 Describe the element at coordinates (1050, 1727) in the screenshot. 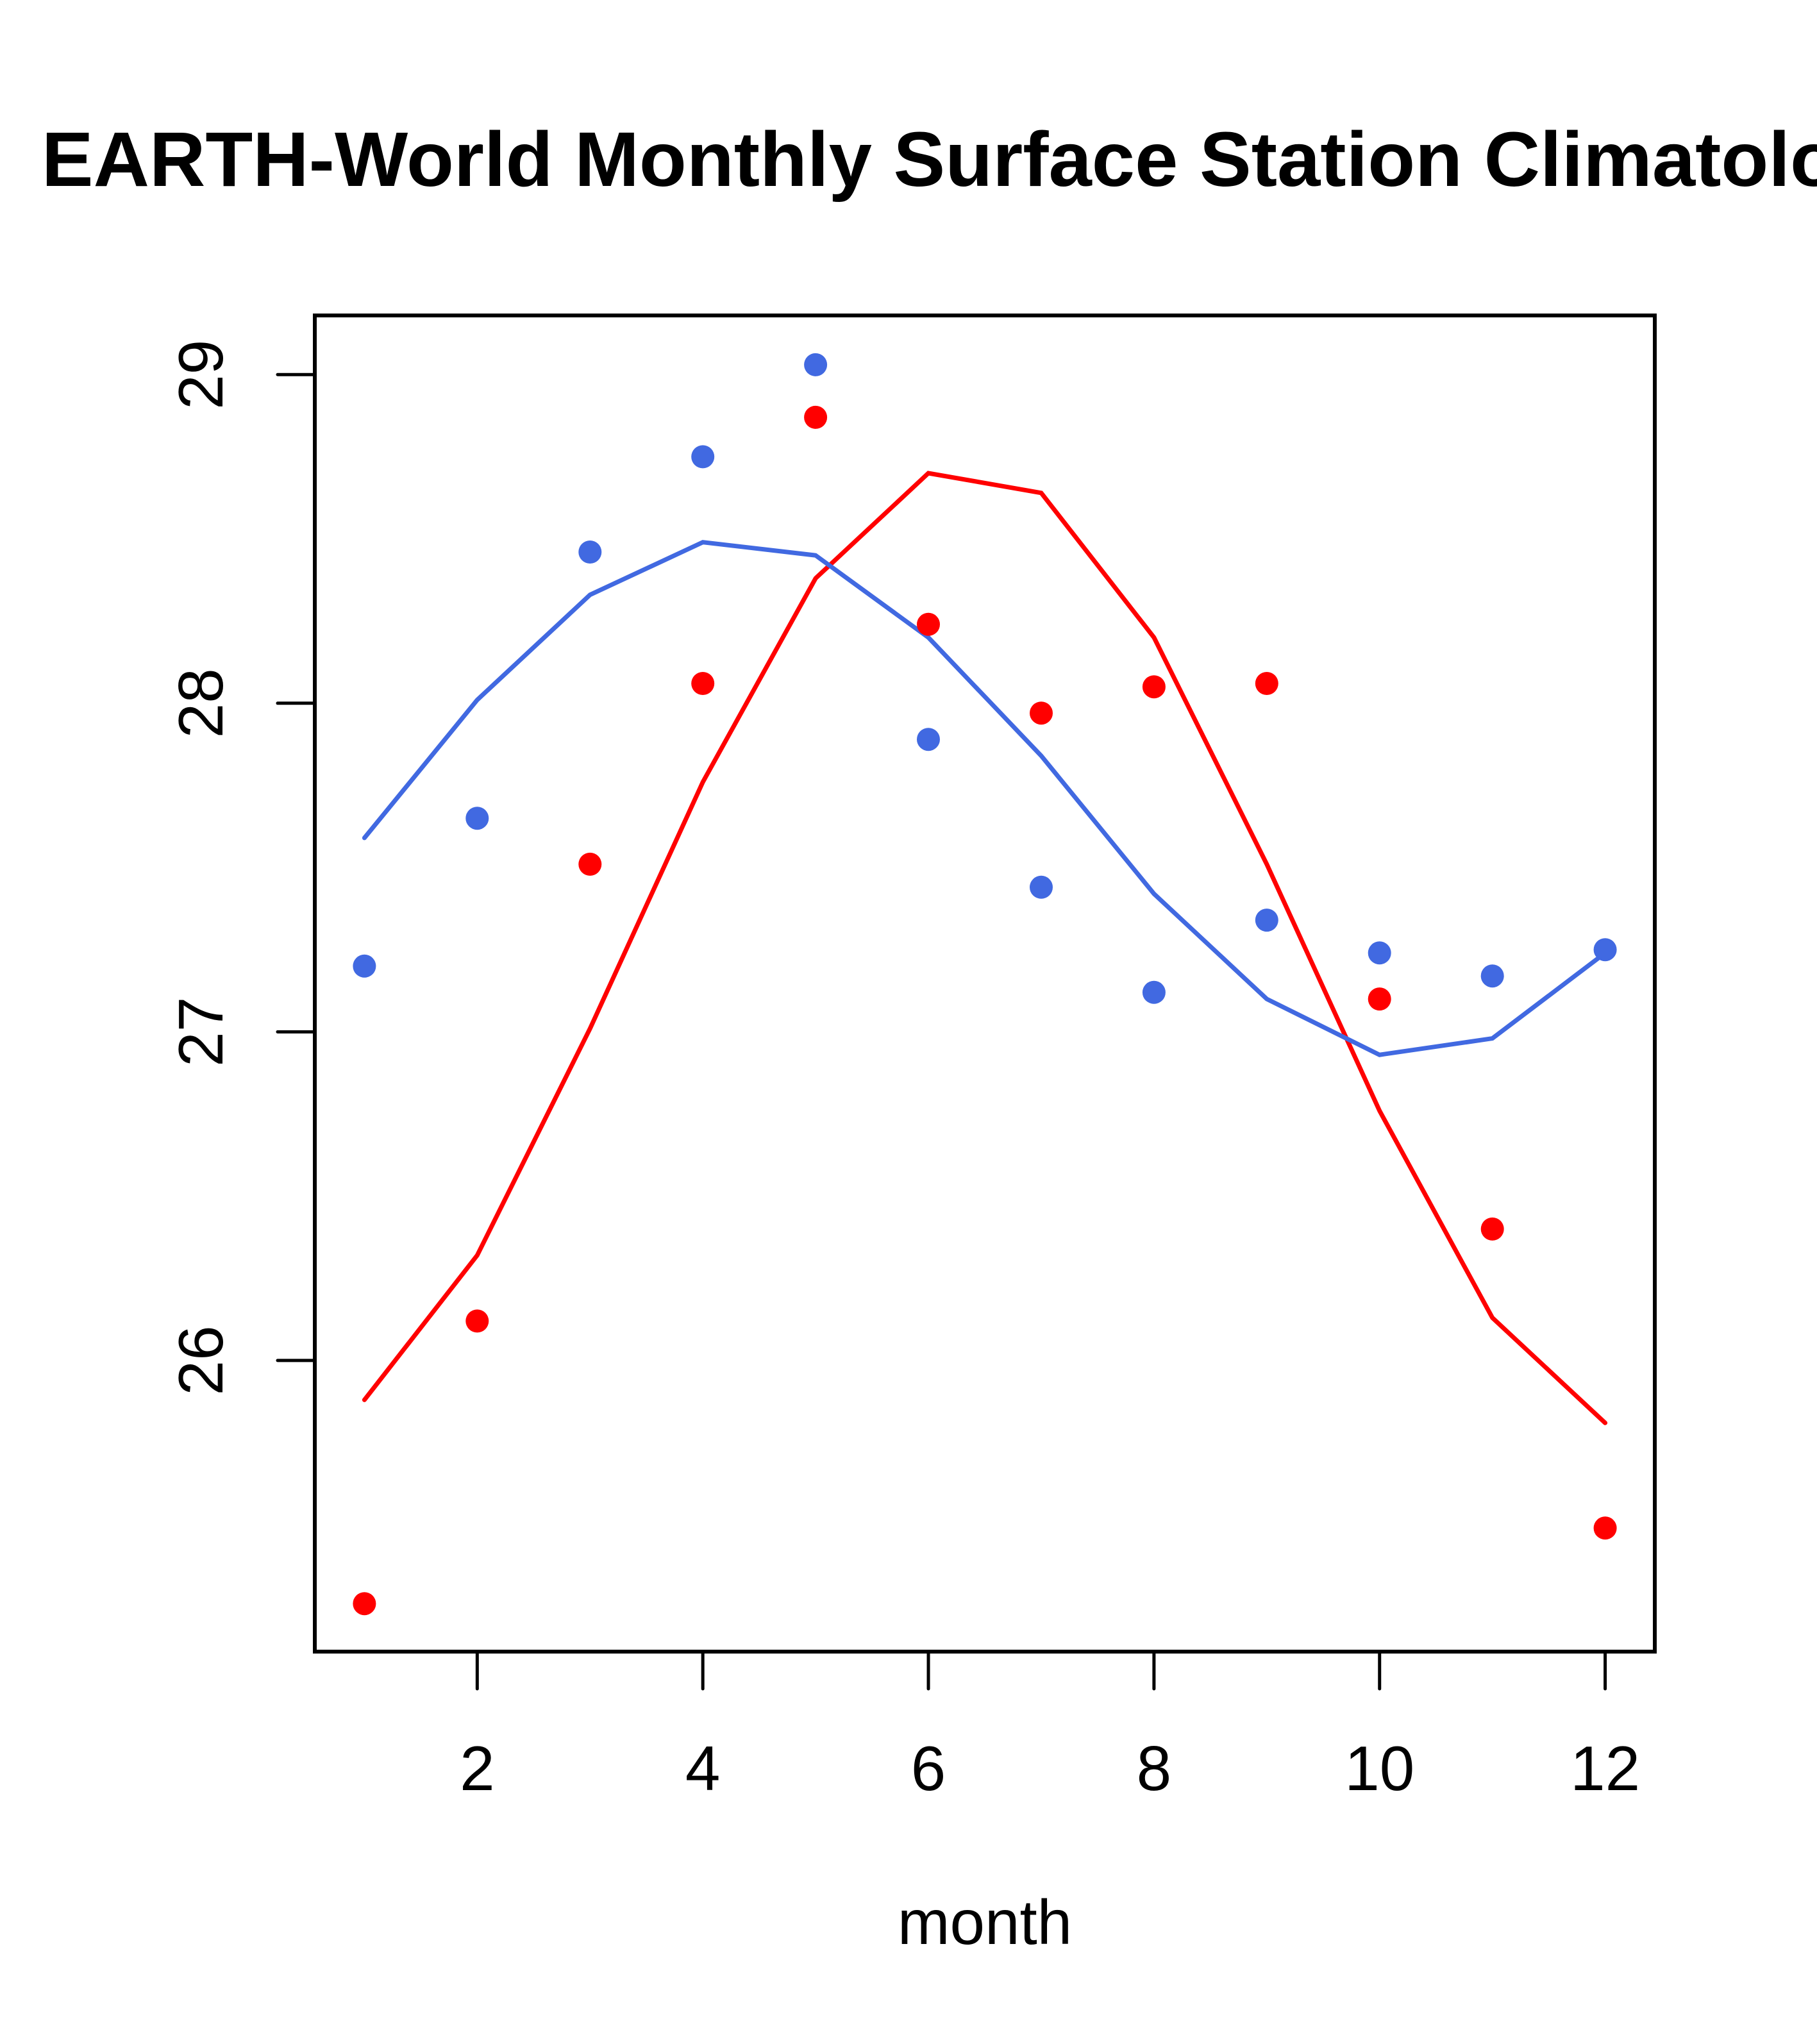

I see `x-axis: 2 4 6 8 10 12` at that location.